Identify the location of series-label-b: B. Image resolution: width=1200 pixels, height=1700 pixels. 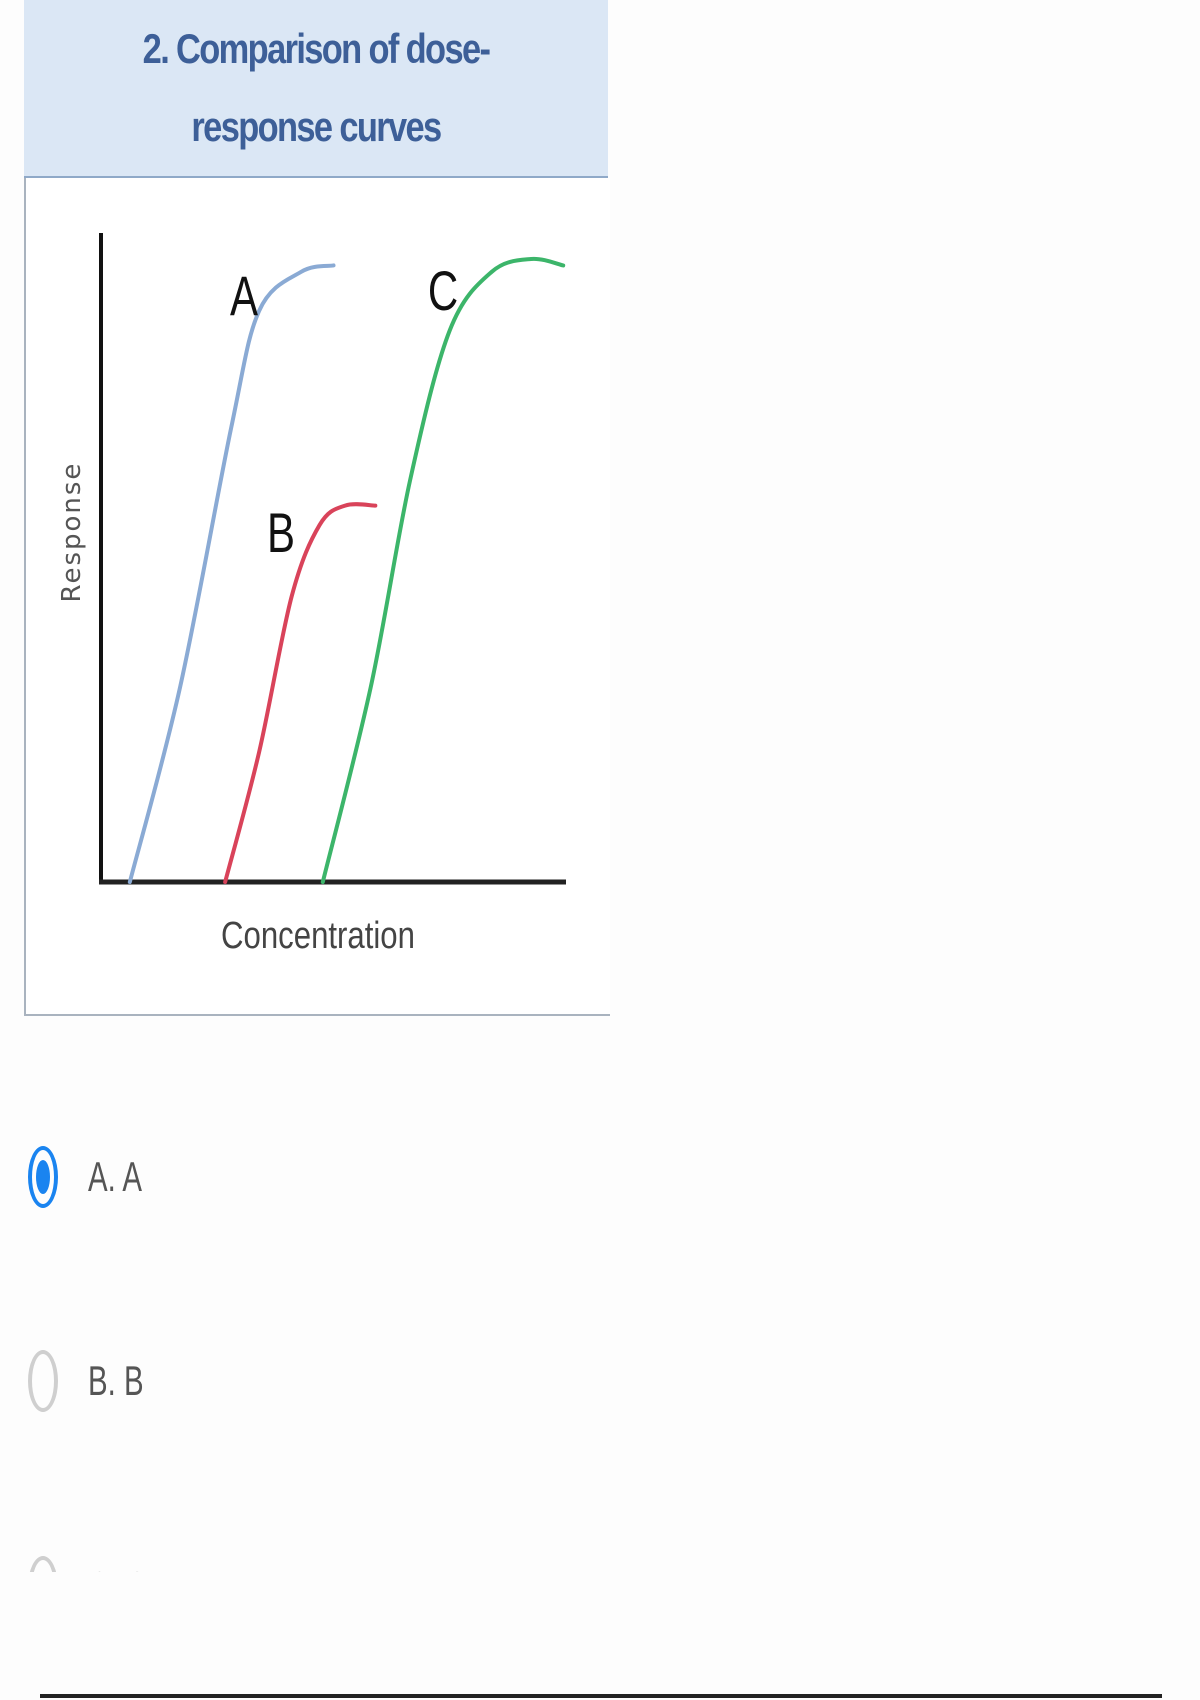
(281, 533).